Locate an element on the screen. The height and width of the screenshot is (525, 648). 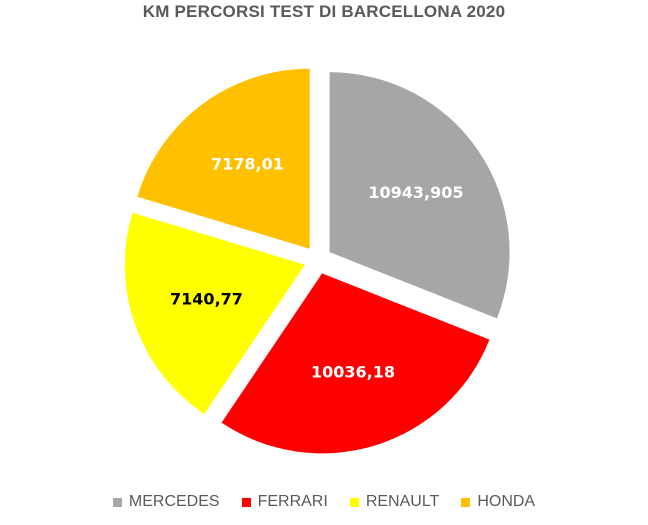
legend-label: FERRARI is located at coordinates (292, 501).